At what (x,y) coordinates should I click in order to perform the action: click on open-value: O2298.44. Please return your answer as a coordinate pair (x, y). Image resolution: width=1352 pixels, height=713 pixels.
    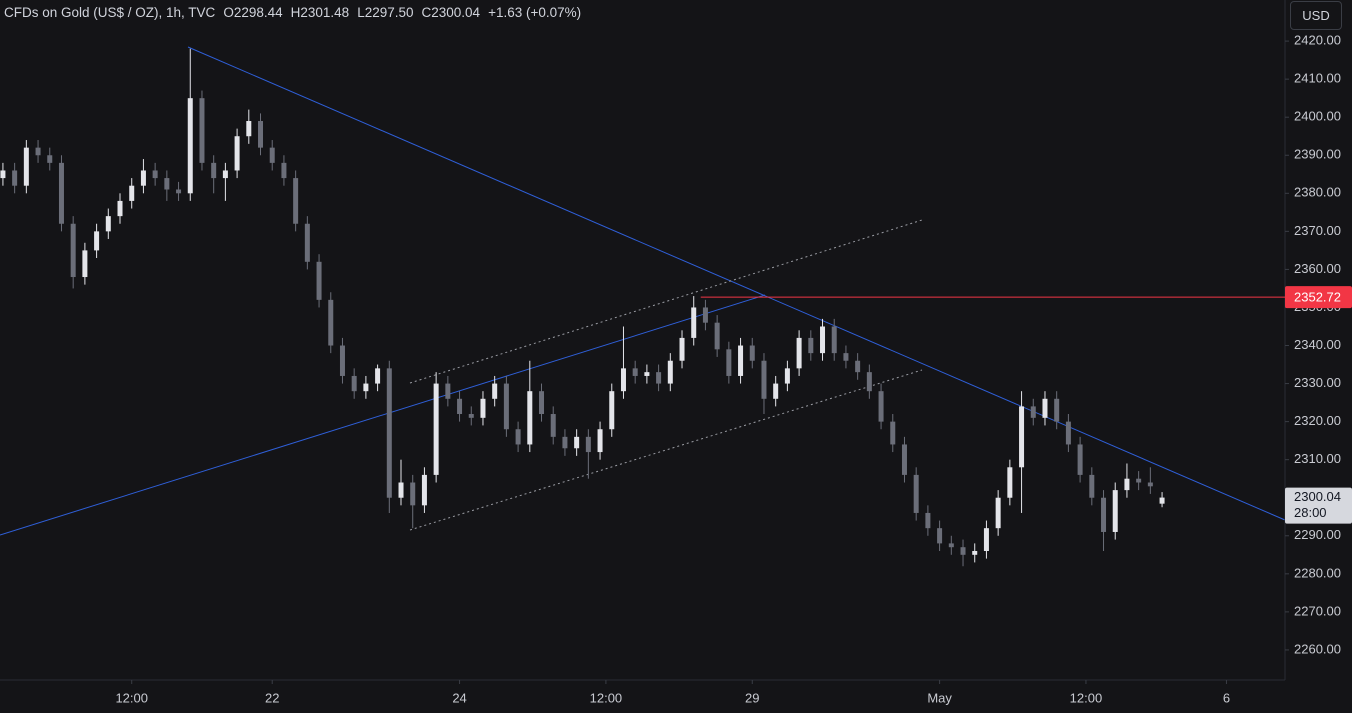
    Looking at the image, I should click on (253, 12).